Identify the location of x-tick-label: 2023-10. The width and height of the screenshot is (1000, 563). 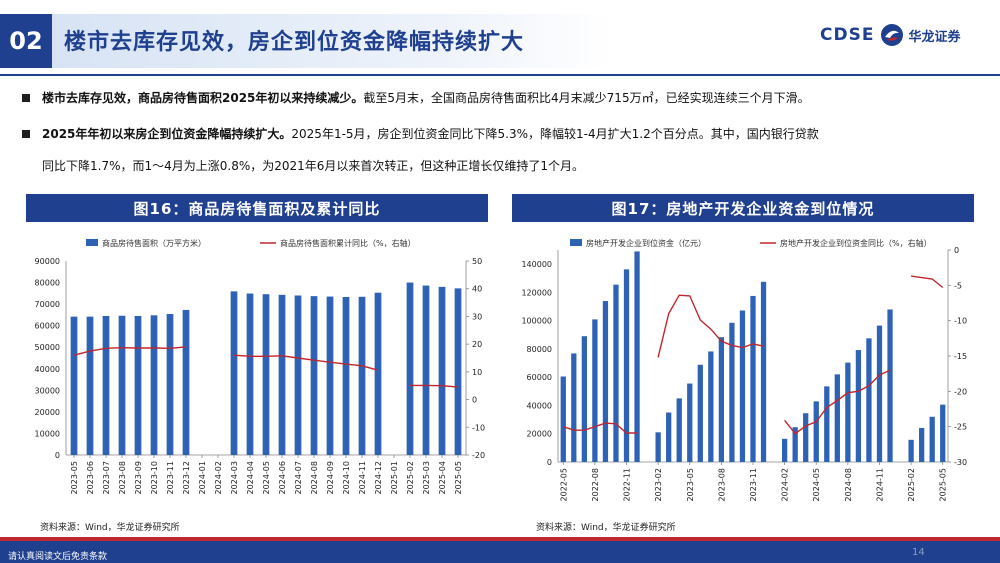
(154, 477).